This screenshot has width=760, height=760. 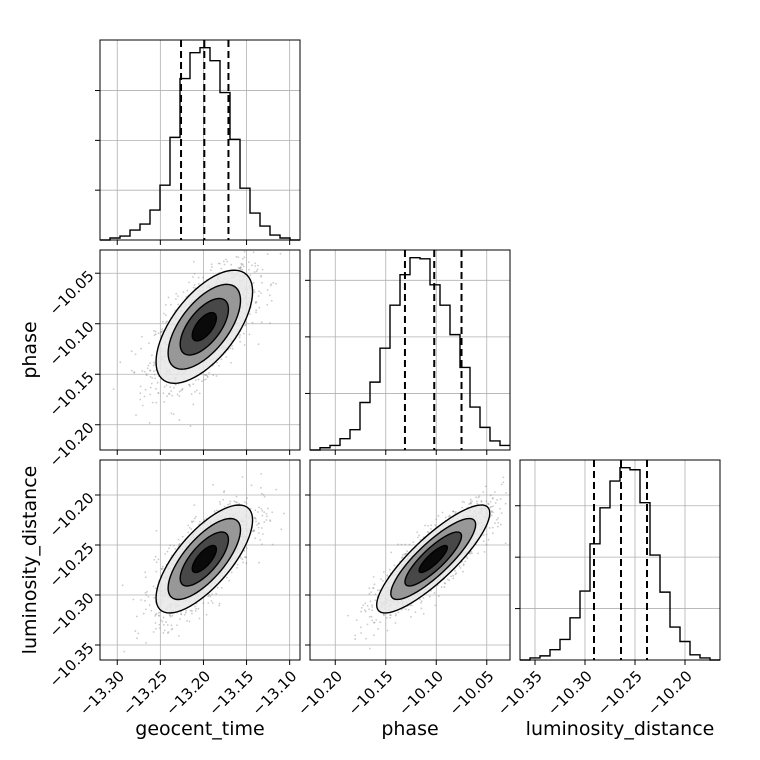 I want to click on contour-line, so click(x=433, y=559).